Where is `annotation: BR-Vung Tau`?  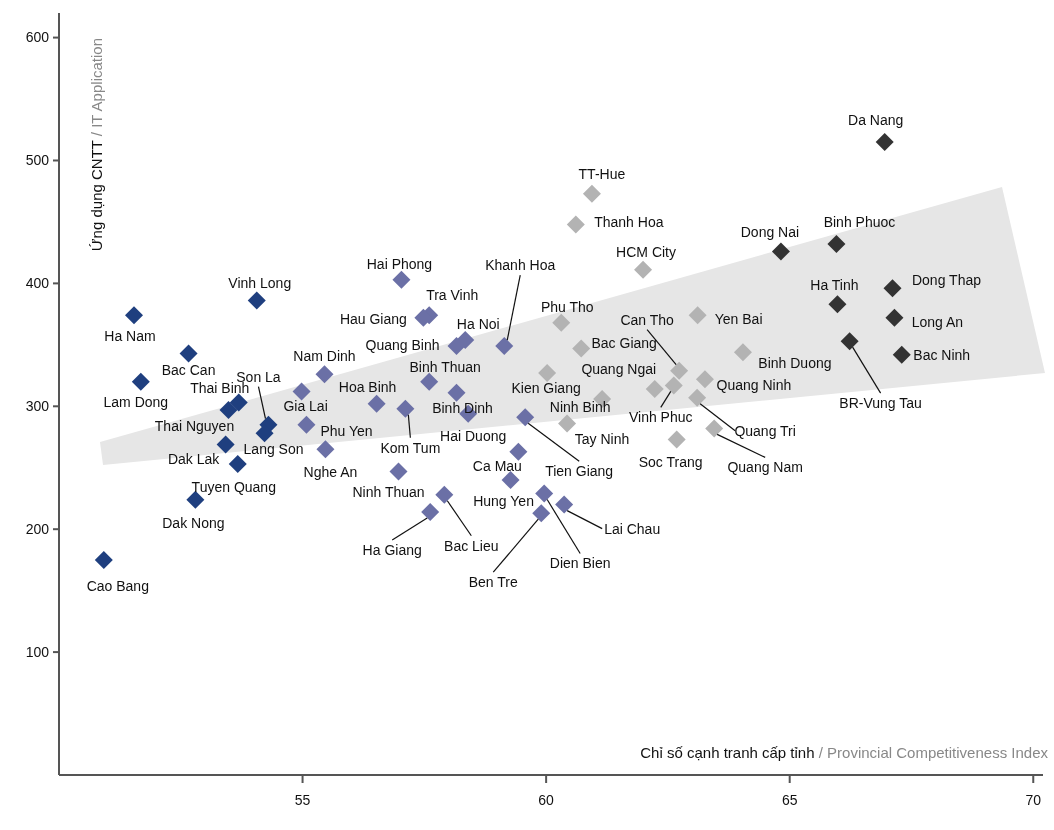
annotation: BR-Vung Tau is located at coordinates (880, 403).